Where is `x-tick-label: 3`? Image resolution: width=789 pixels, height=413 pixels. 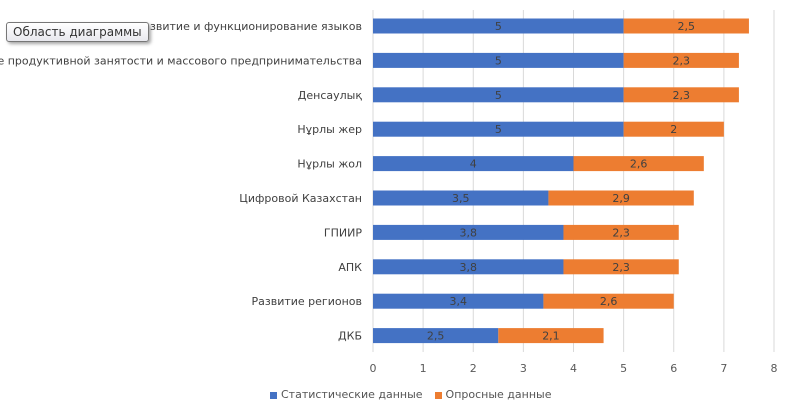 x-tick-label: 3 is located at coordinates (523, 368).